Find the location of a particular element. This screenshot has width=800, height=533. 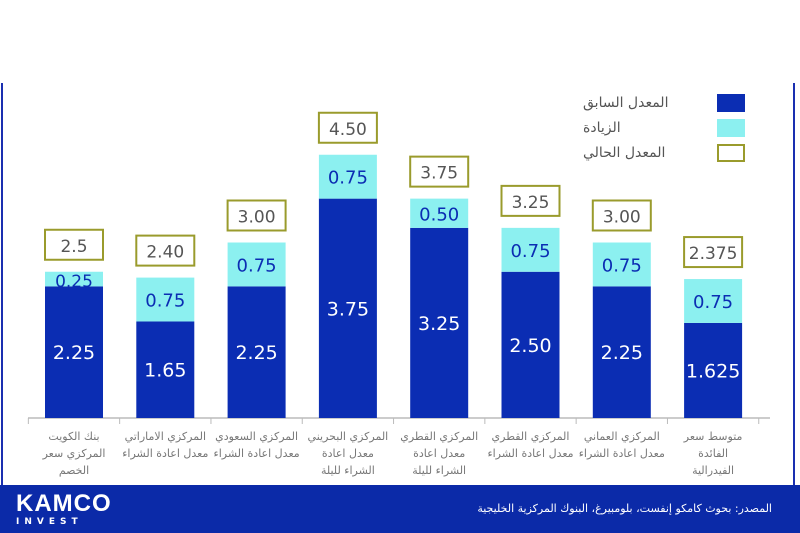

label-previous-rate: 1.625 is located at coordinates (713, 371).